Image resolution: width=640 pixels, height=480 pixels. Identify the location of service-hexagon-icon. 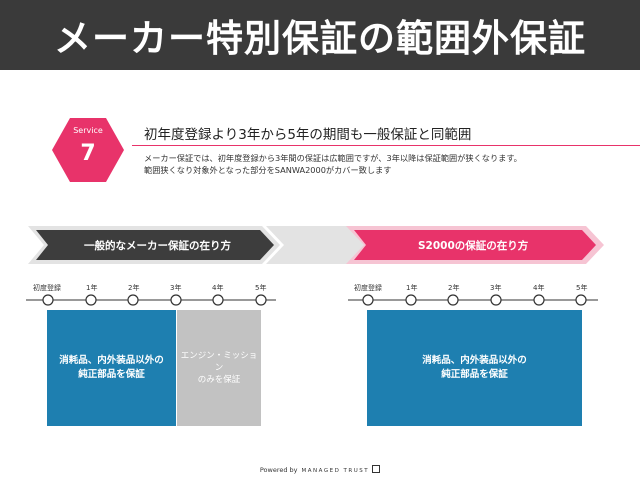
(88, 150).